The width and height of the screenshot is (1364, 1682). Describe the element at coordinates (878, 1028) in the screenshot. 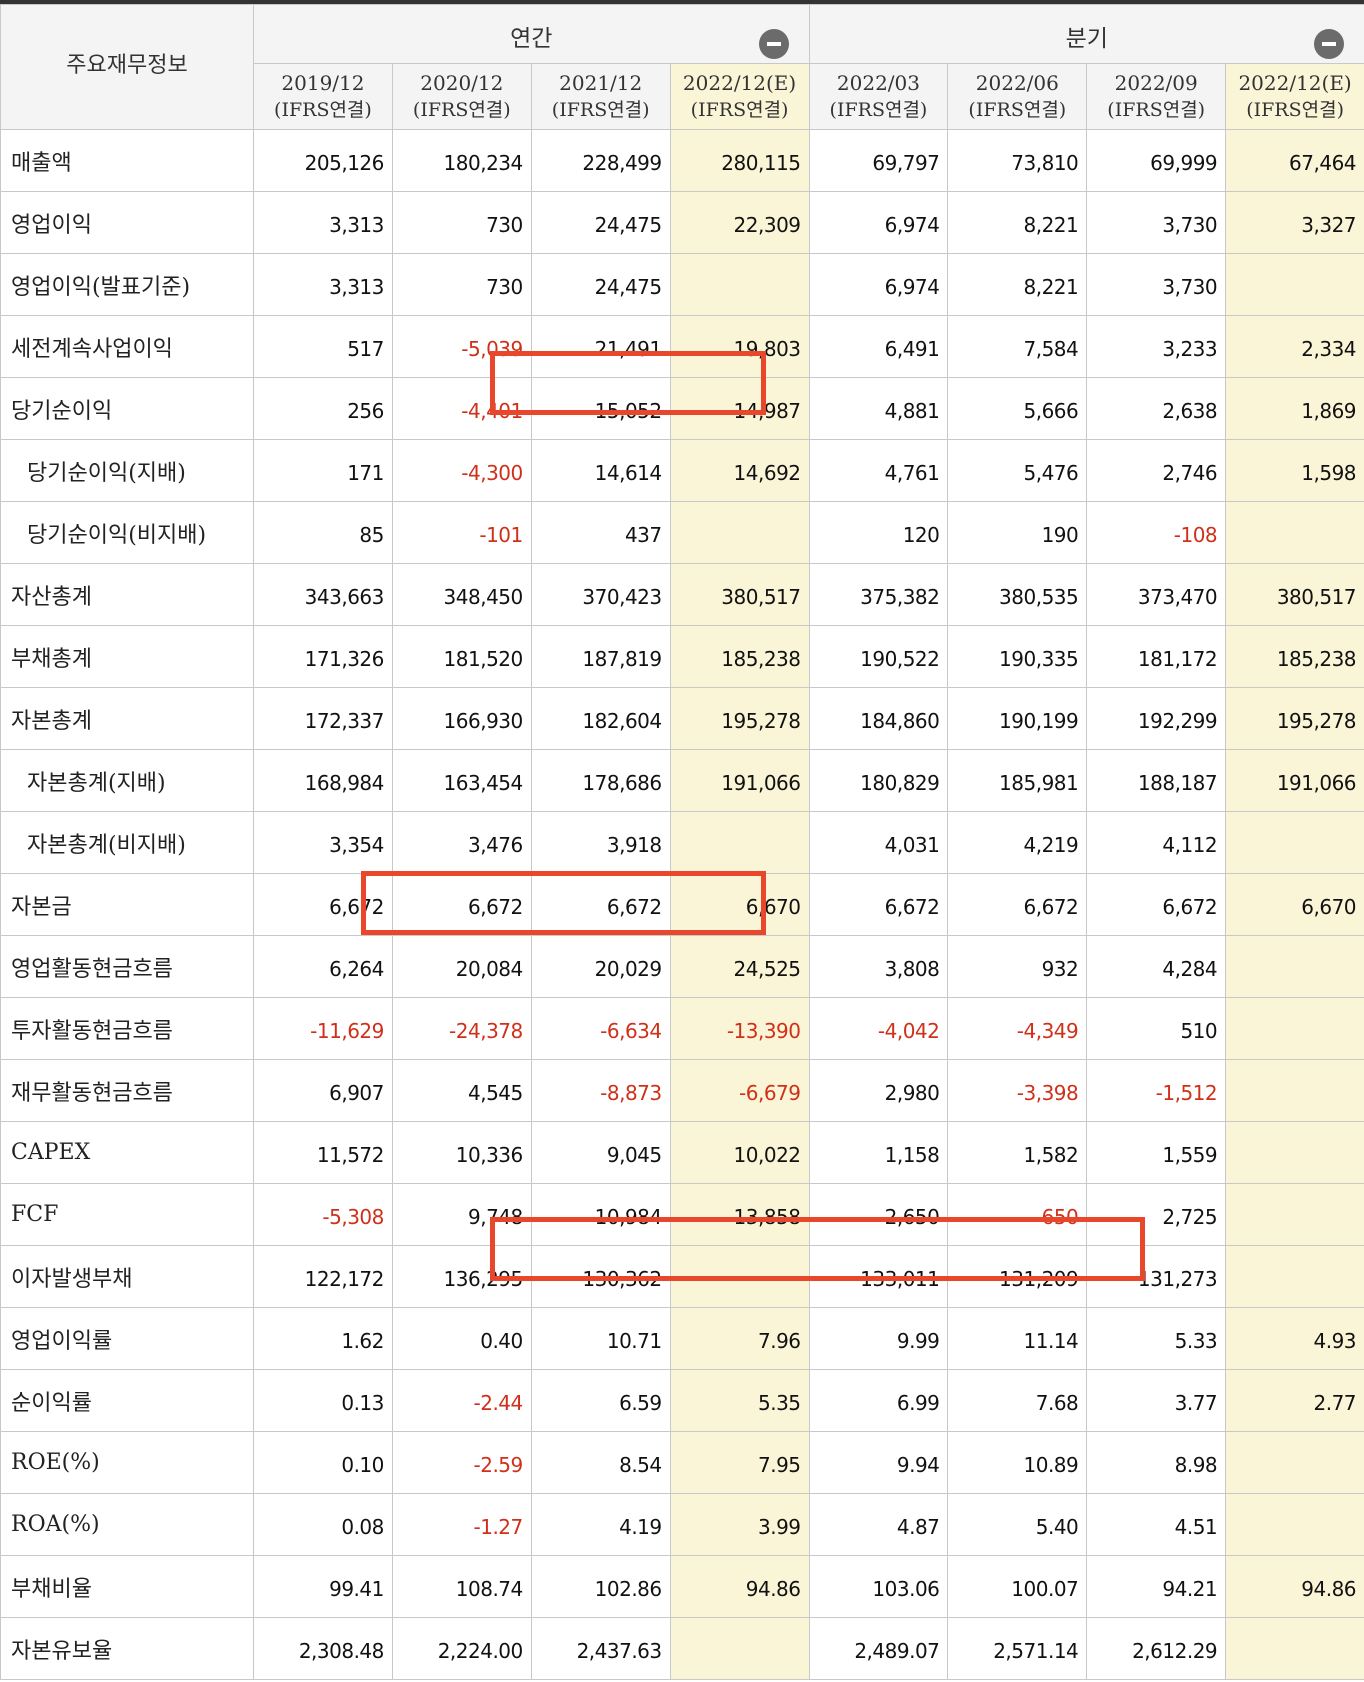

I see `table-cell: -4,042` at that location.